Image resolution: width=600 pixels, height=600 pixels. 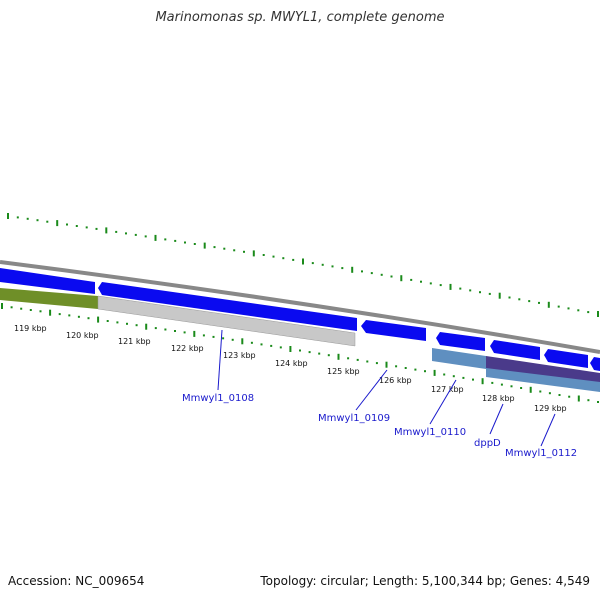 I want to click on gene-label: dppD, so click(x=487, y=443).